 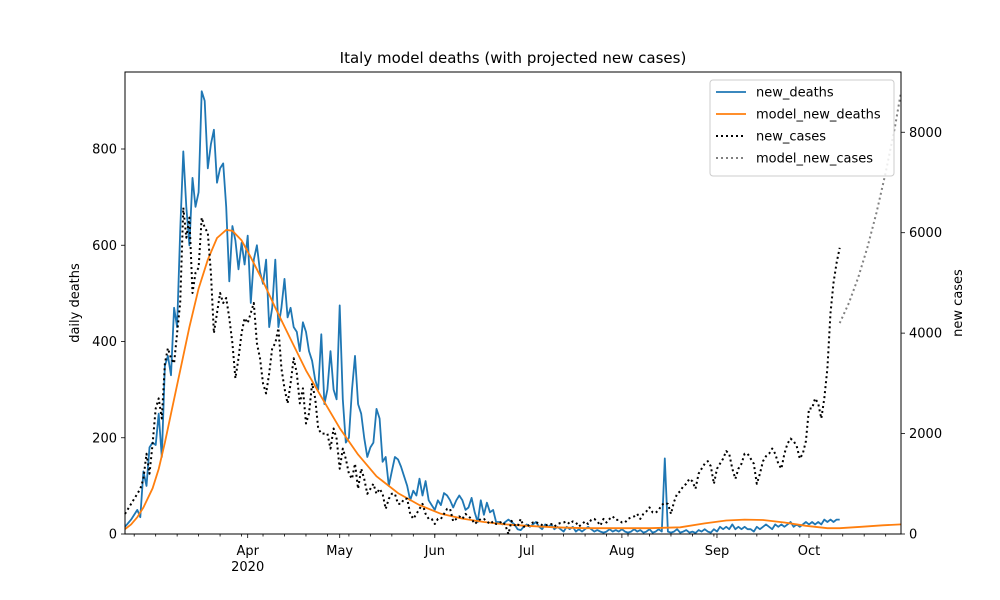 What do you see at coordinates (925, 133) in the screenshot?
I see `y-right-tick-label: 8000` at bounding box center [925, 133].